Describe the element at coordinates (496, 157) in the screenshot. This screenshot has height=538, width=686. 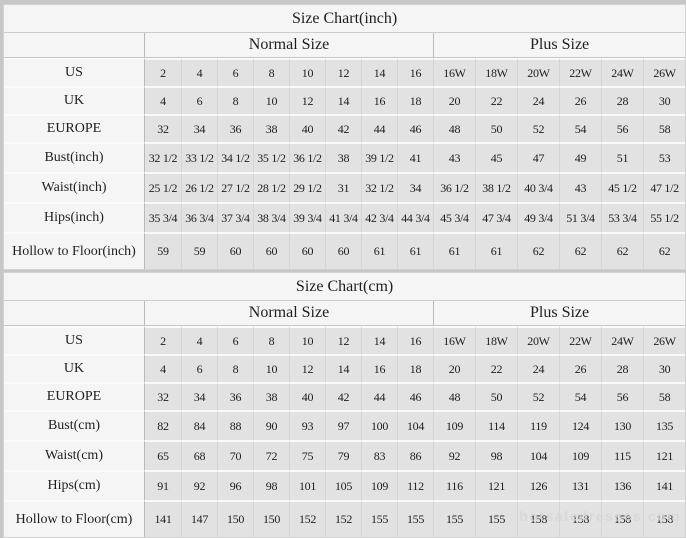
I see `size-cell: 45` at that location.